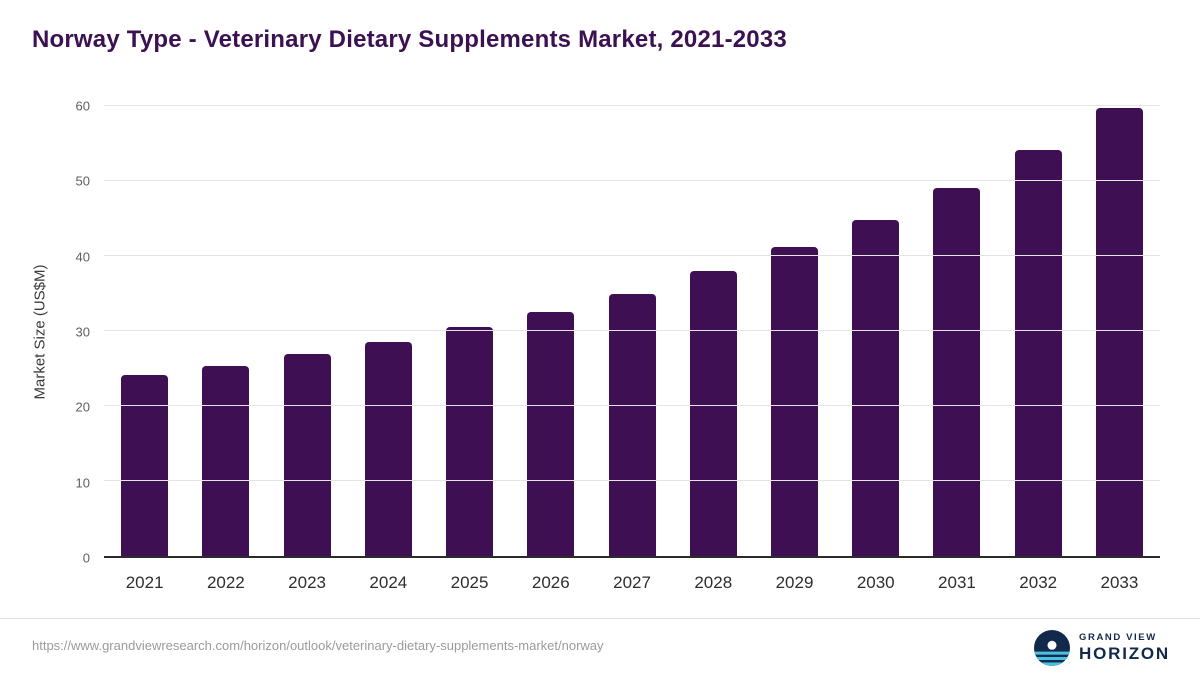 This screenshot has width=1200, height=675. I want to click on bar-slot-2029, so click(794, 331).